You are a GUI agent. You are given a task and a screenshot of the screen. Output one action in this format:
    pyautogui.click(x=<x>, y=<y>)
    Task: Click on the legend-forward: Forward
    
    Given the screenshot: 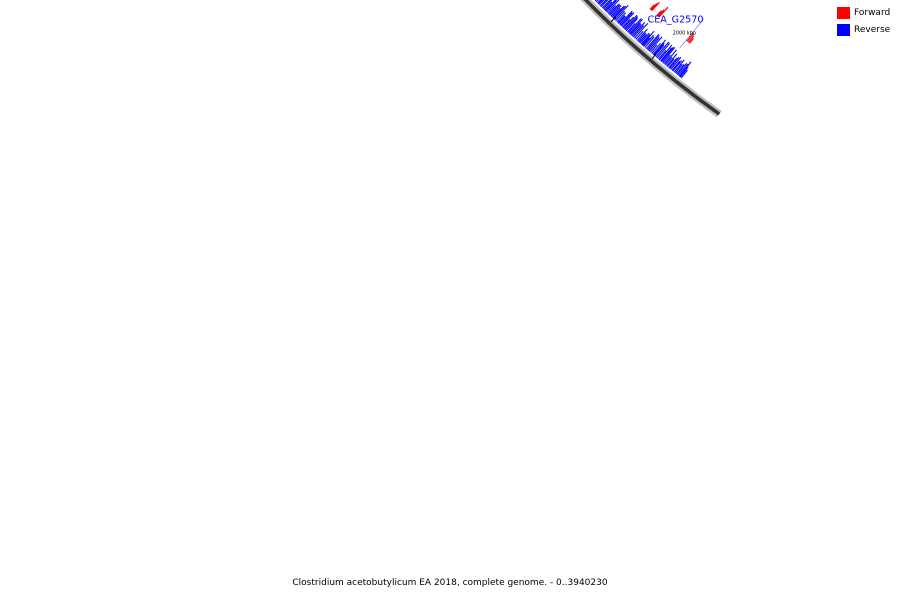 What is the action you would take?
    pyautogui.click(x=867, y=12)
    